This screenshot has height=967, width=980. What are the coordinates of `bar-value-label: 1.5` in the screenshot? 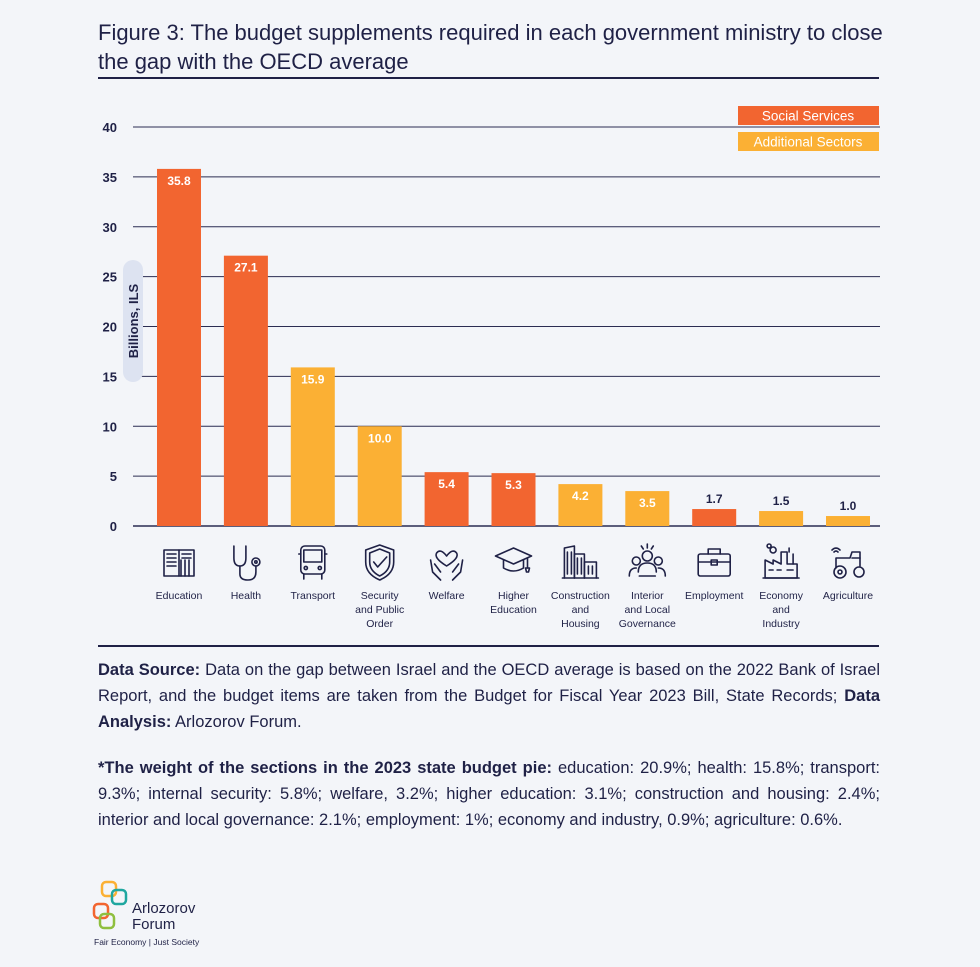 It's located at (781, 501).